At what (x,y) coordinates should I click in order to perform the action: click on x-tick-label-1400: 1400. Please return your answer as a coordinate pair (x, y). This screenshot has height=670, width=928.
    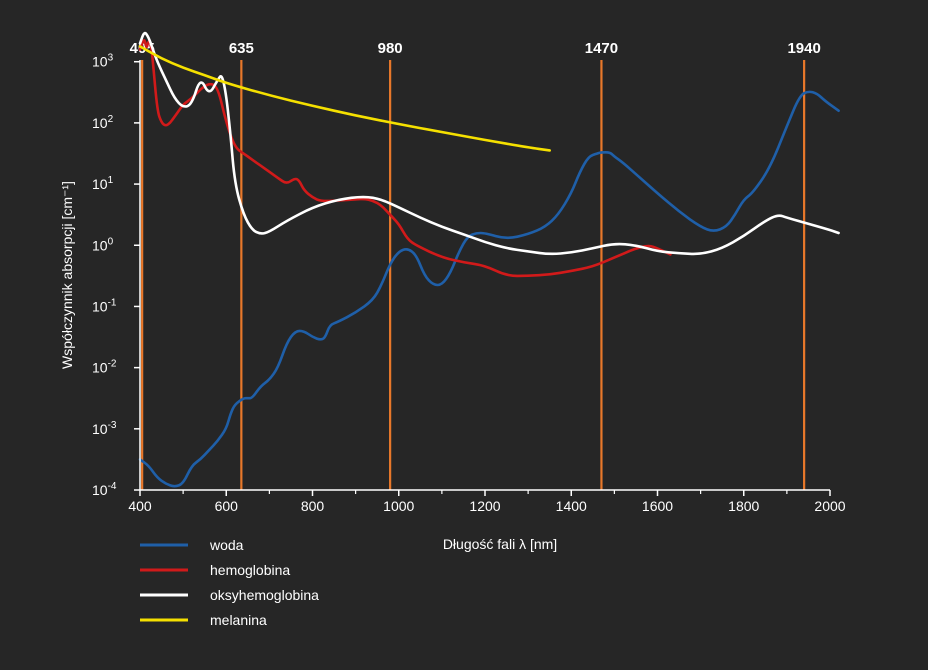
    Looking at the image, I should click on (571, 506).